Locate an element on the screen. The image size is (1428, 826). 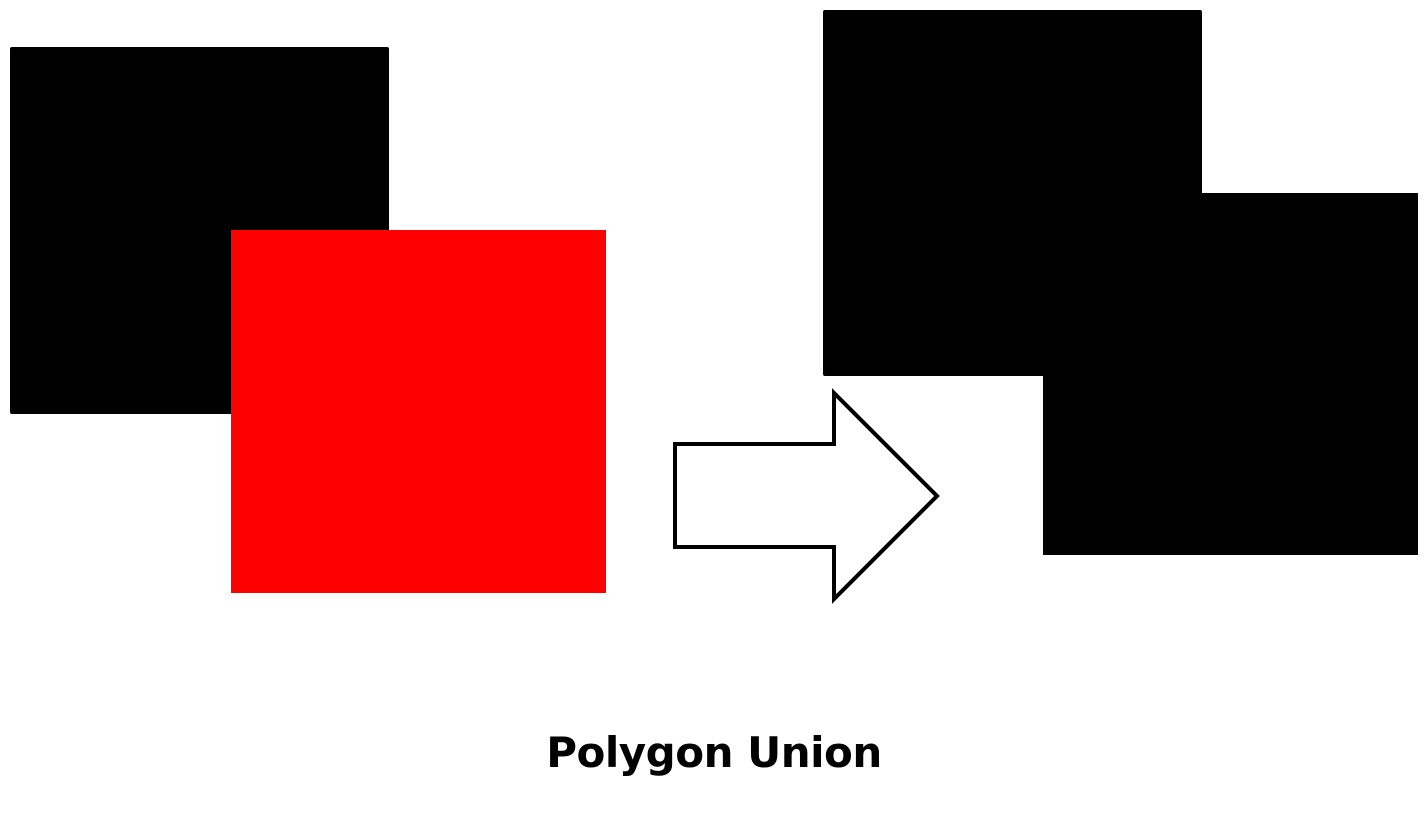
diagram-caption: Polygon Union is located at coordinates (714, 752).